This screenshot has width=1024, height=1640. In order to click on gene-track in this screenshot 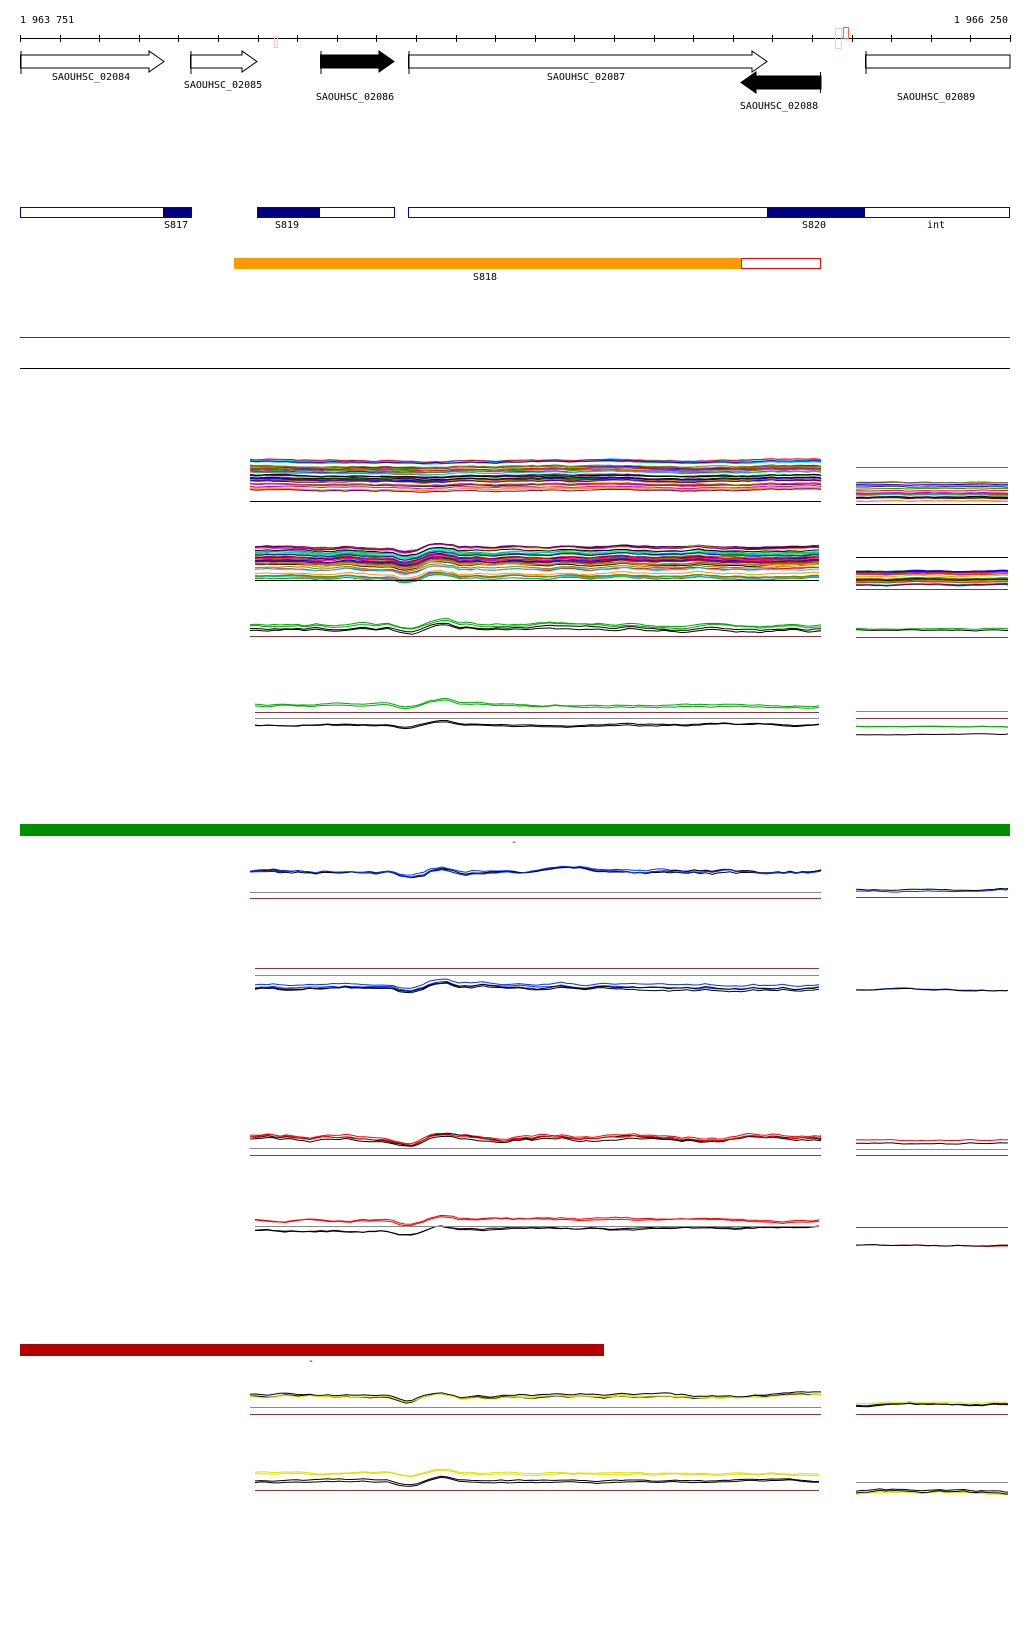, I will do `click(515, 72)`.